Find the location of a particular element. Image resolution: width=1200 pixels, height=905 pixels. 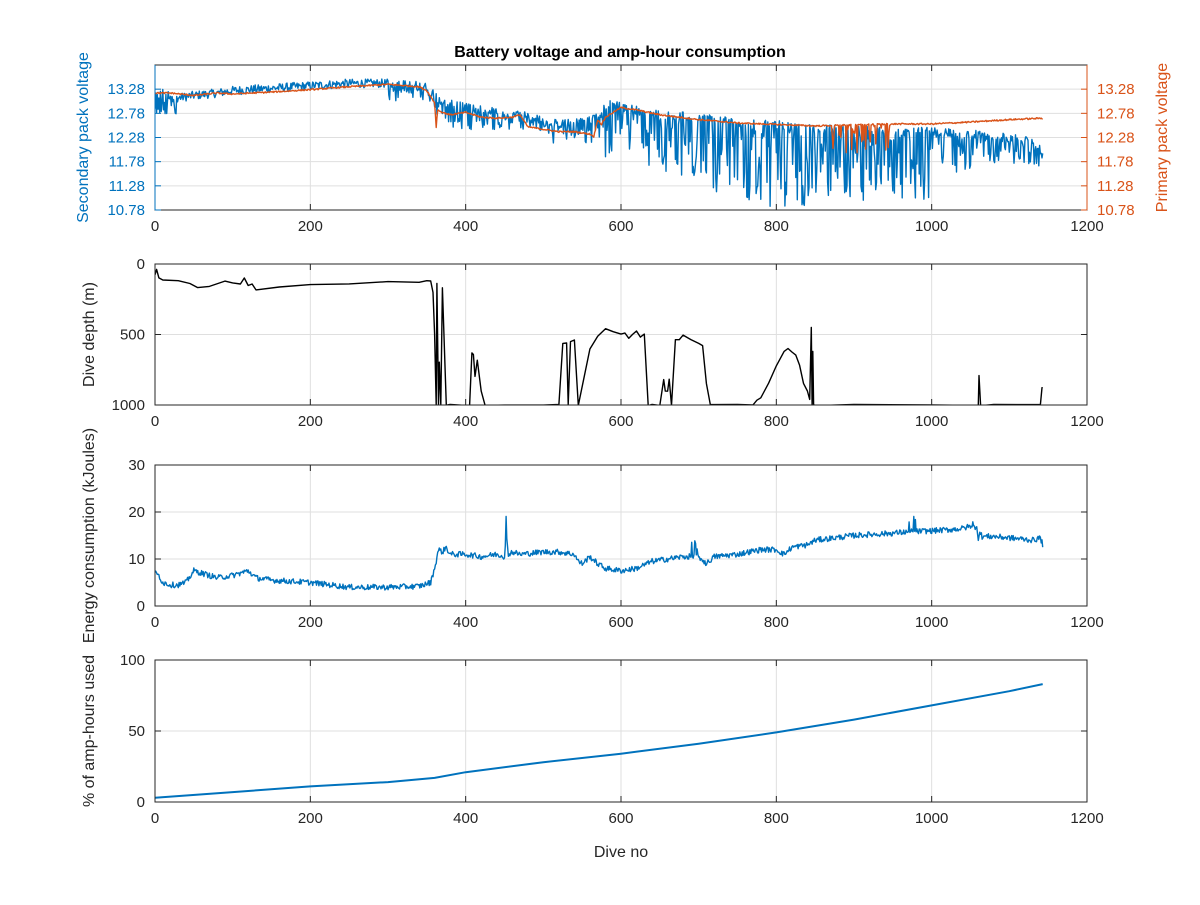

y-tick-label: 12.28 is located at coordinates (126, 138).